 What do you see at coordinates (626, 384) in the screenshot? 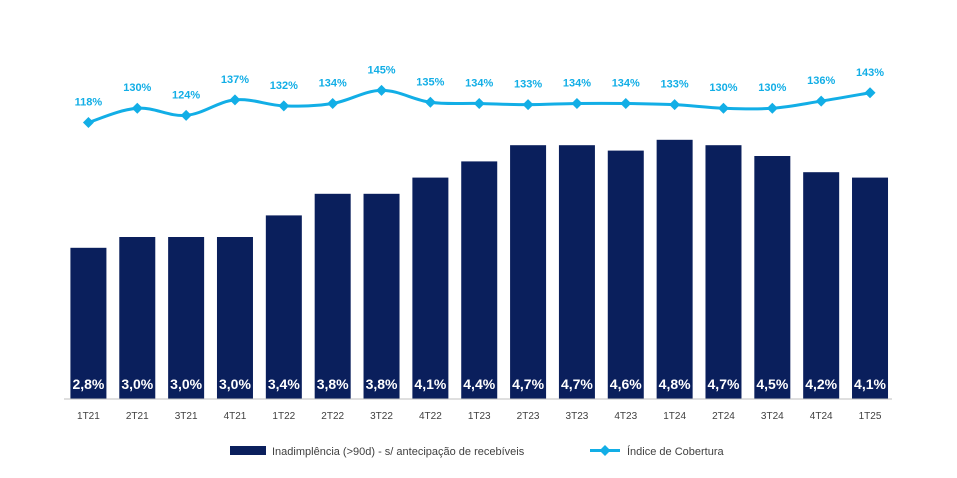
I see `bar-data-label: 4,6%` at bounding box center [626, 384].